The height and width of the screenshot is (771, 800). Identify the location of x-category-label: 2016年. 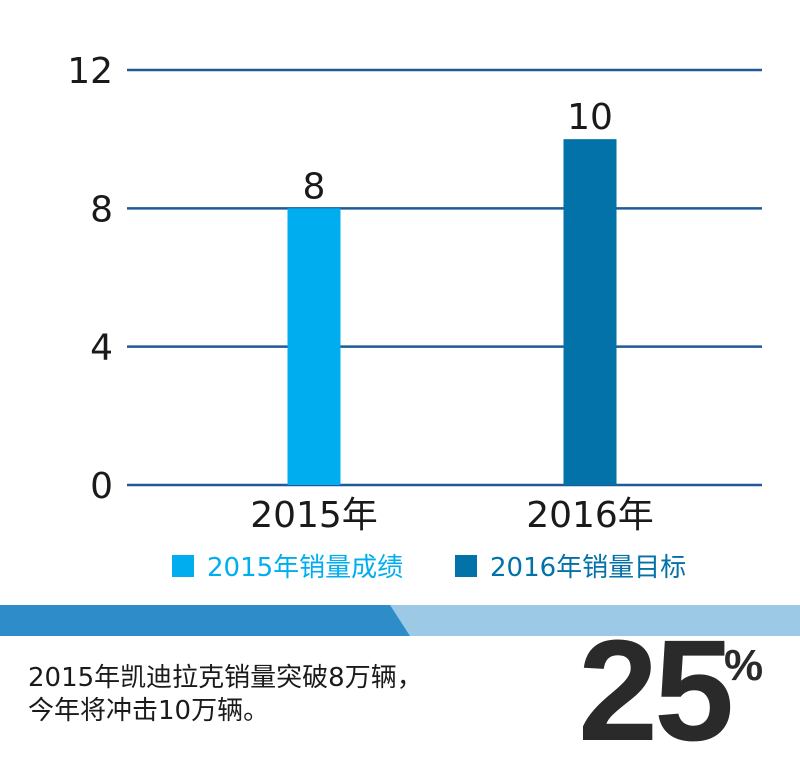
(590, 515).